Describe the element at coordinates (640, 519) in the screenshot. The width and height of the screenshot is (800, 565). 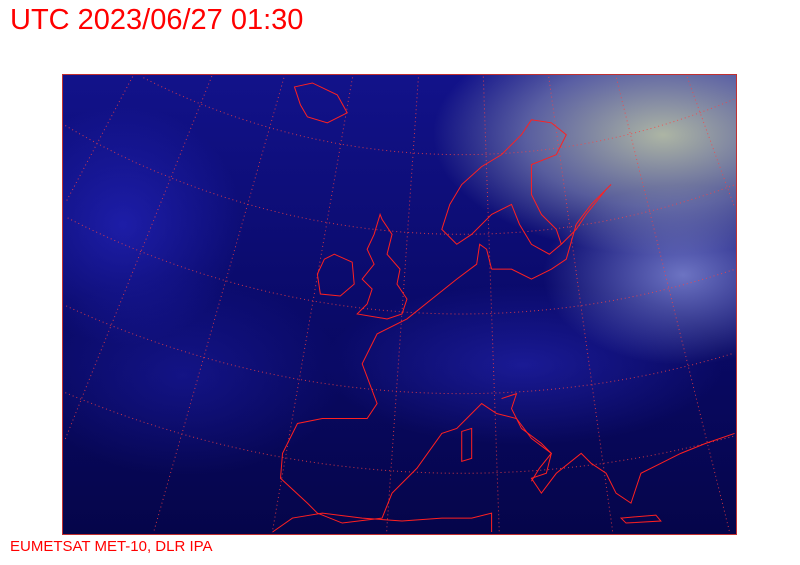
I see `coast-crete` at that location.